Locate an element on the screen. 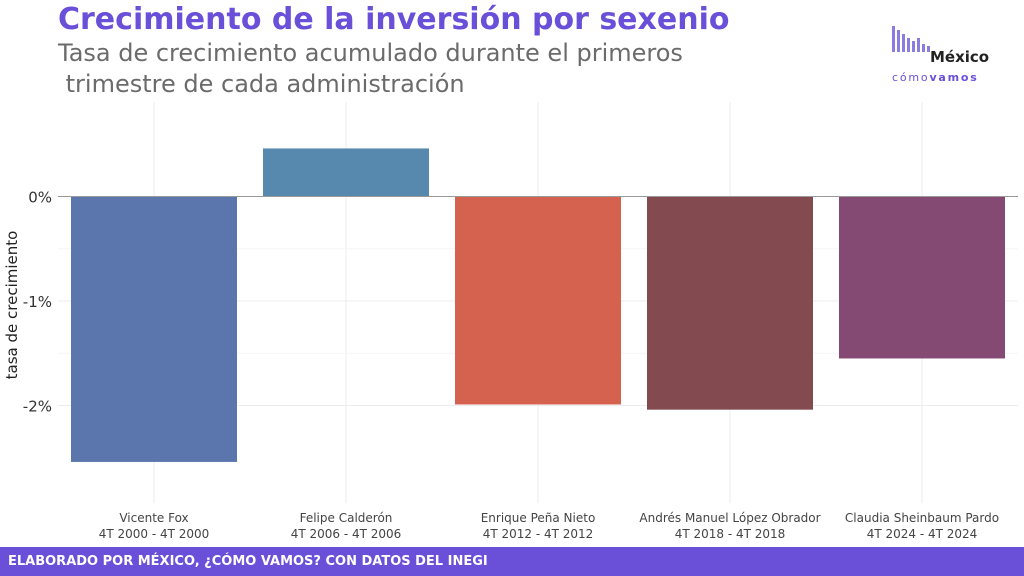 The height and width of the screenshot is (576, 1024). logo-sub-light: cómo is located at coordinates (911, 77).